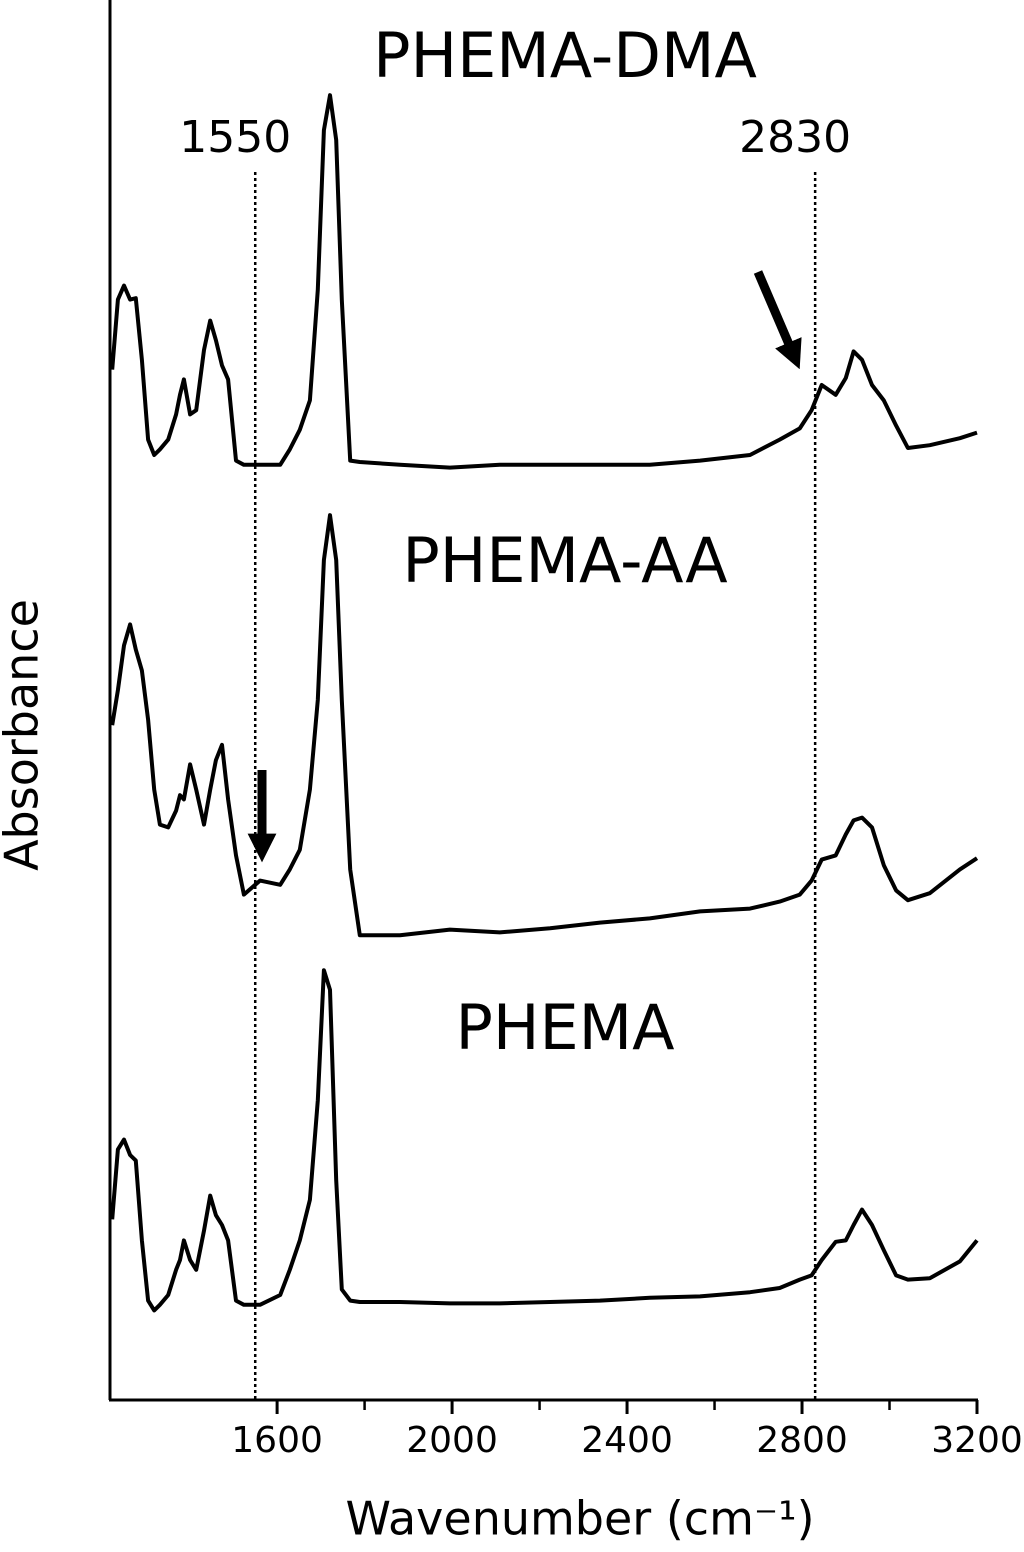  What do you see at coordinates (579, 1519) in the screenshot?
I see `x-axis-label: Wavenumber (cm⁻¹)` at bounding box center [579, 1519].